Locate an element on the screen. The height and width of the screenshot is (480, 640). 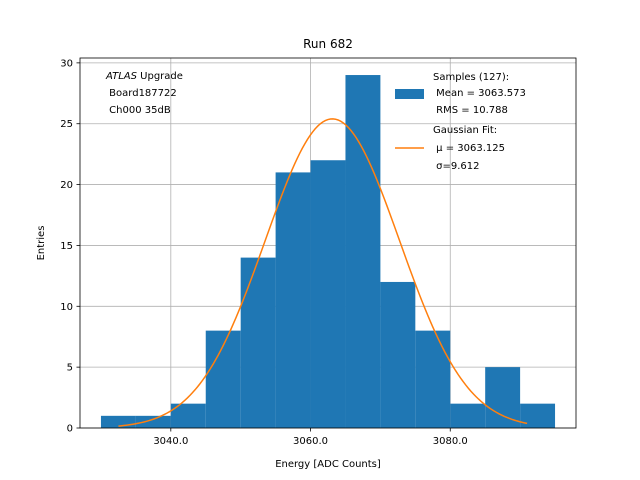
annotation-board: Board187722 is located at coordinates (141, 93).